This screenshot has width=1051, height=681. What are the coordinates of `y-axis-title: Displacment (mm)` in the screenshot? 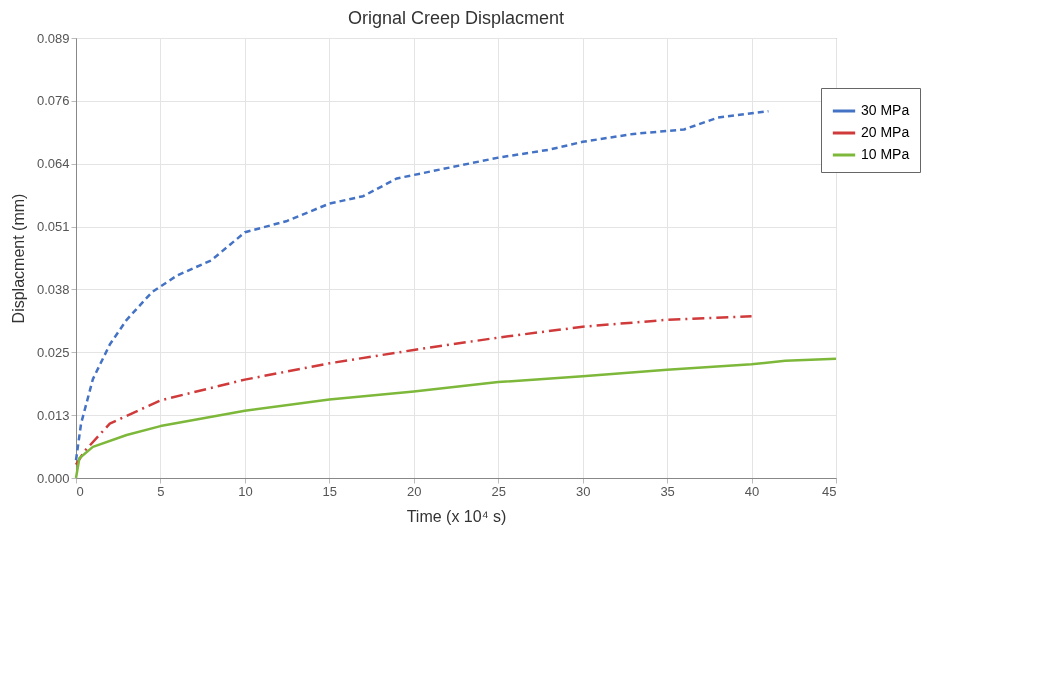 It's located at (18, 258).